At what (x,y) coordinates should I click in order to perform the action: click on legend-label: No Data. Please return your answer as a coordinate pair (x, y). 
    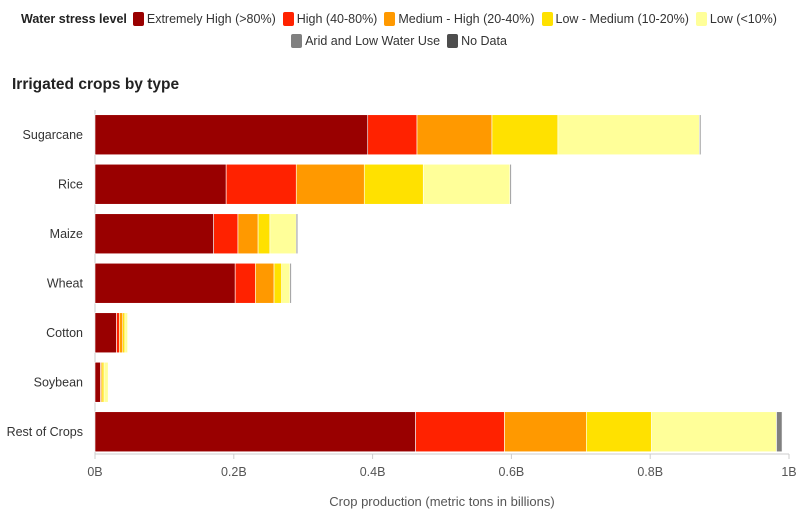
    Looking at the image, I should click on (484, 41).